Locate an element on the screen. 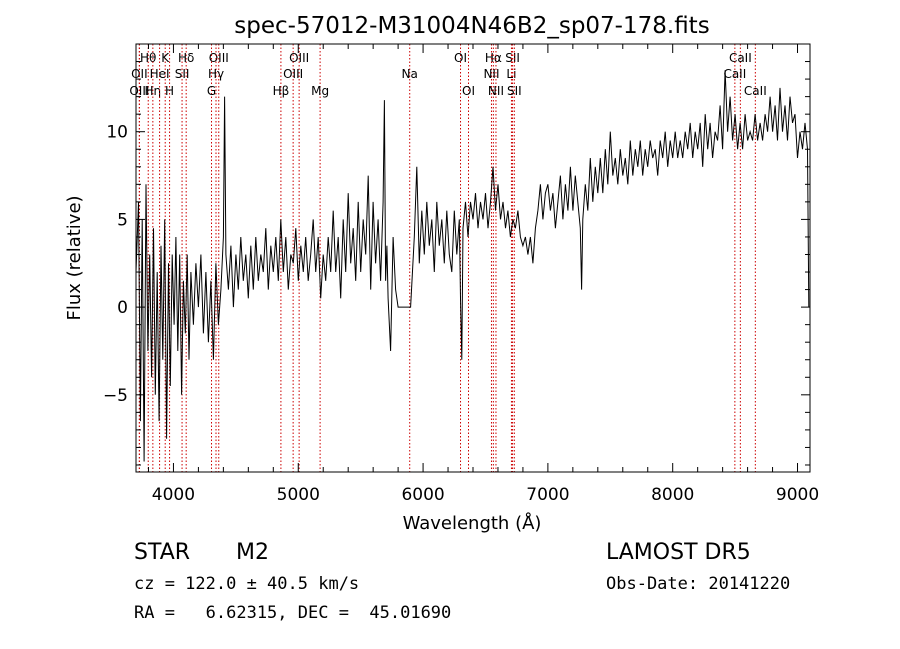 The width and height of the screenshot is (900, 649). x-tick-label: 6000 is located at coordinates (422, 495).